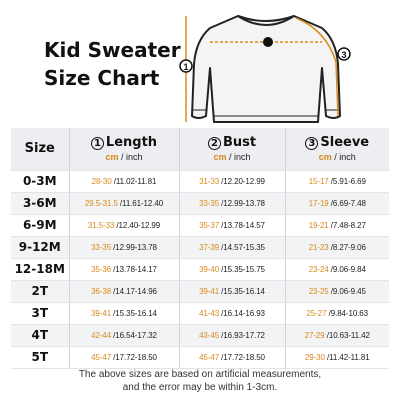 This screenshot has height=400, width=400. I want to click on bust-cell: 39-40 /15.35-15.75, so click(232, 269).